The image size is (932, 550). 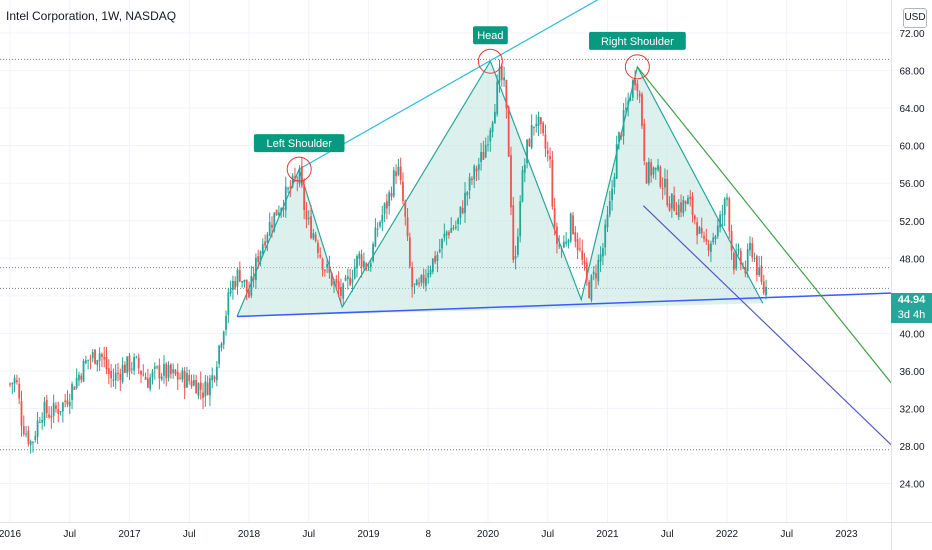 I want to click on y-tick-label: 28.00, so click(x=911, y=447).